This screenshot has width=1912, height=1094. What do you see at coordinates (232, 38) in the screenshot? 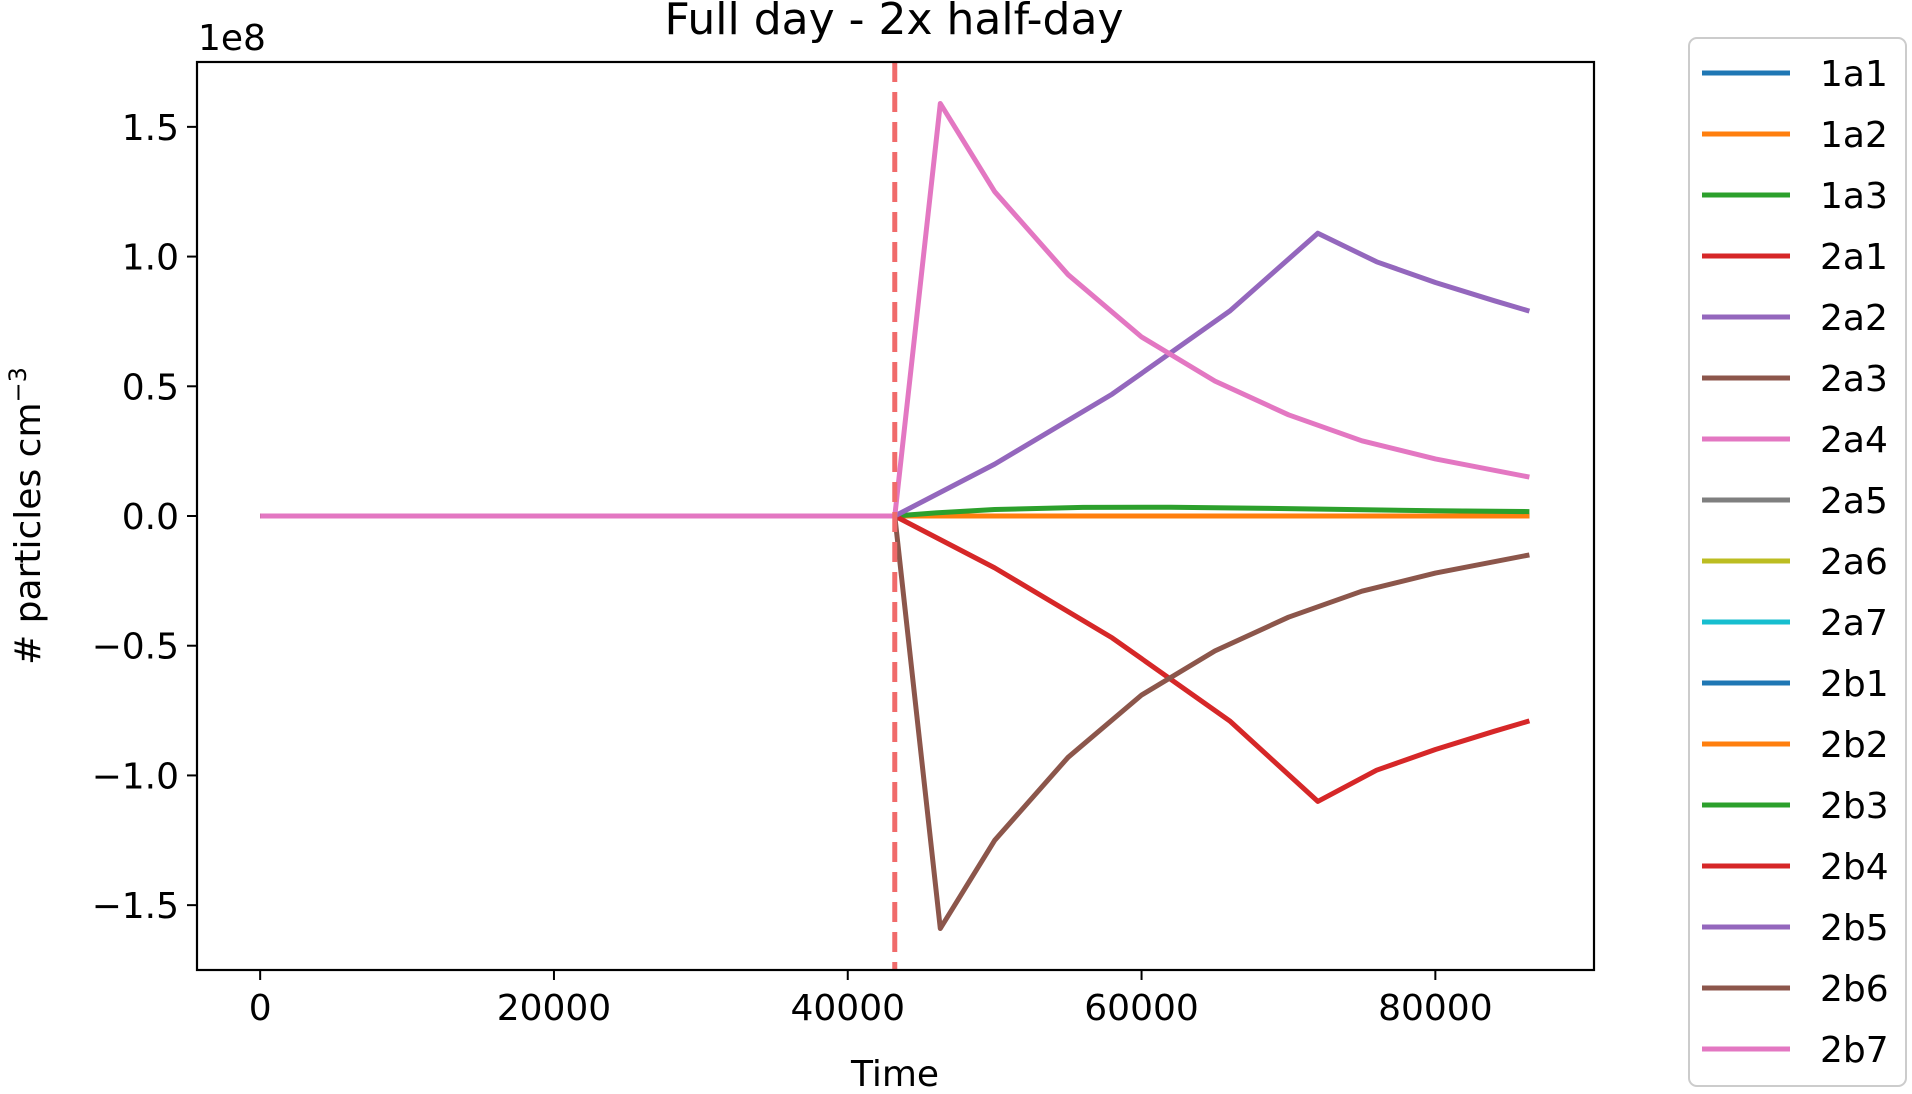
I see `y-offset-label: 1e8` at bounding box center [232, 38].